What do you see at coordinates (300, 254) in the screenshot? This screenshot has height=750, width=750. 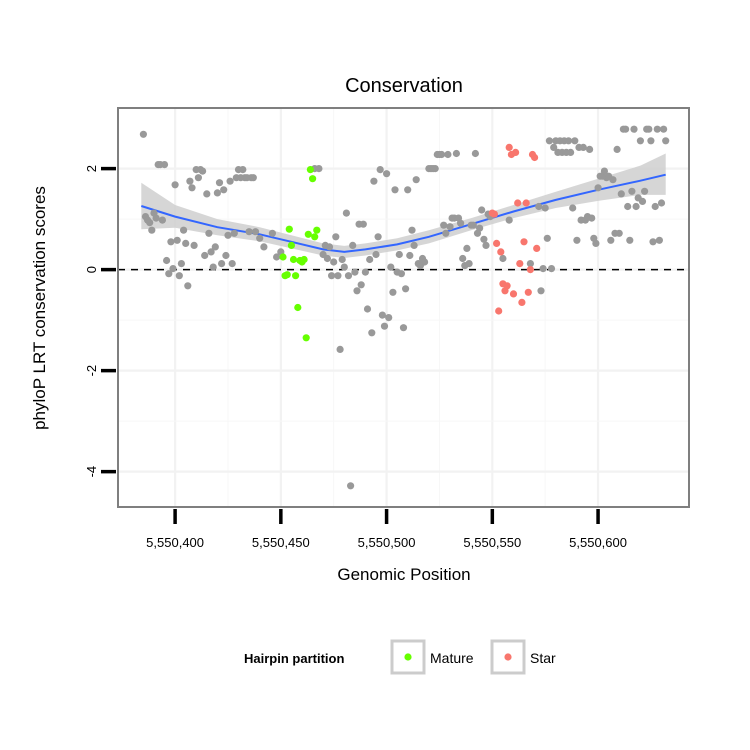 I see `series-mature` at bounding box center [300, 254].